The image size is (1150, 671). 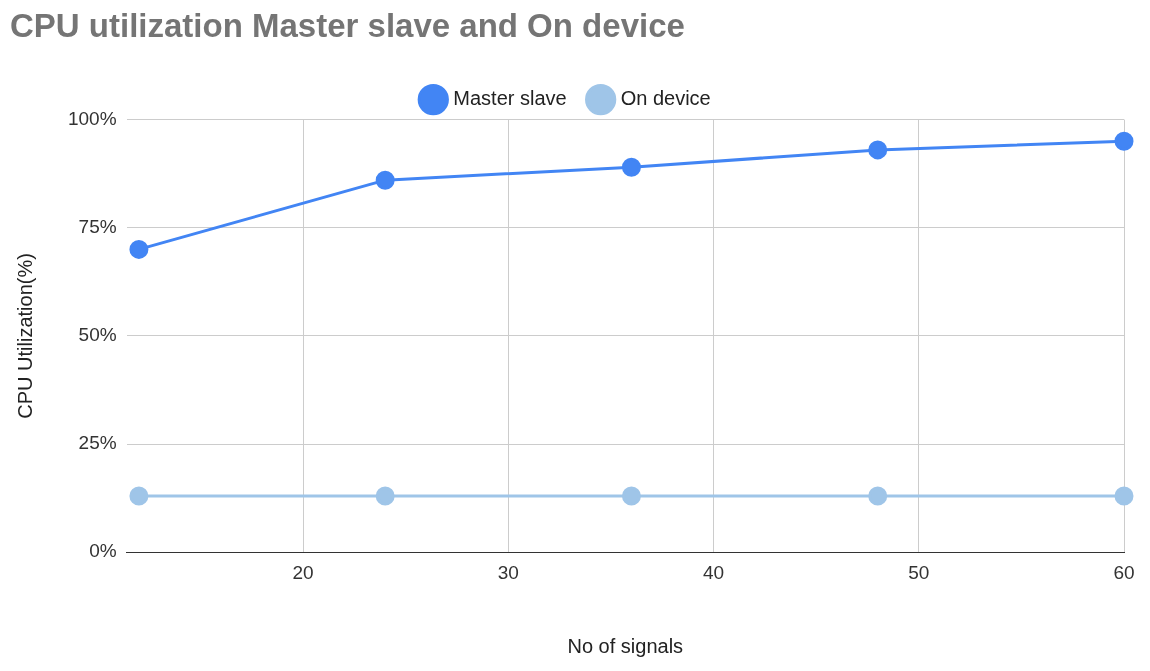 I want to click on x-axis-title: No of signals, so click(x=625, y=645).